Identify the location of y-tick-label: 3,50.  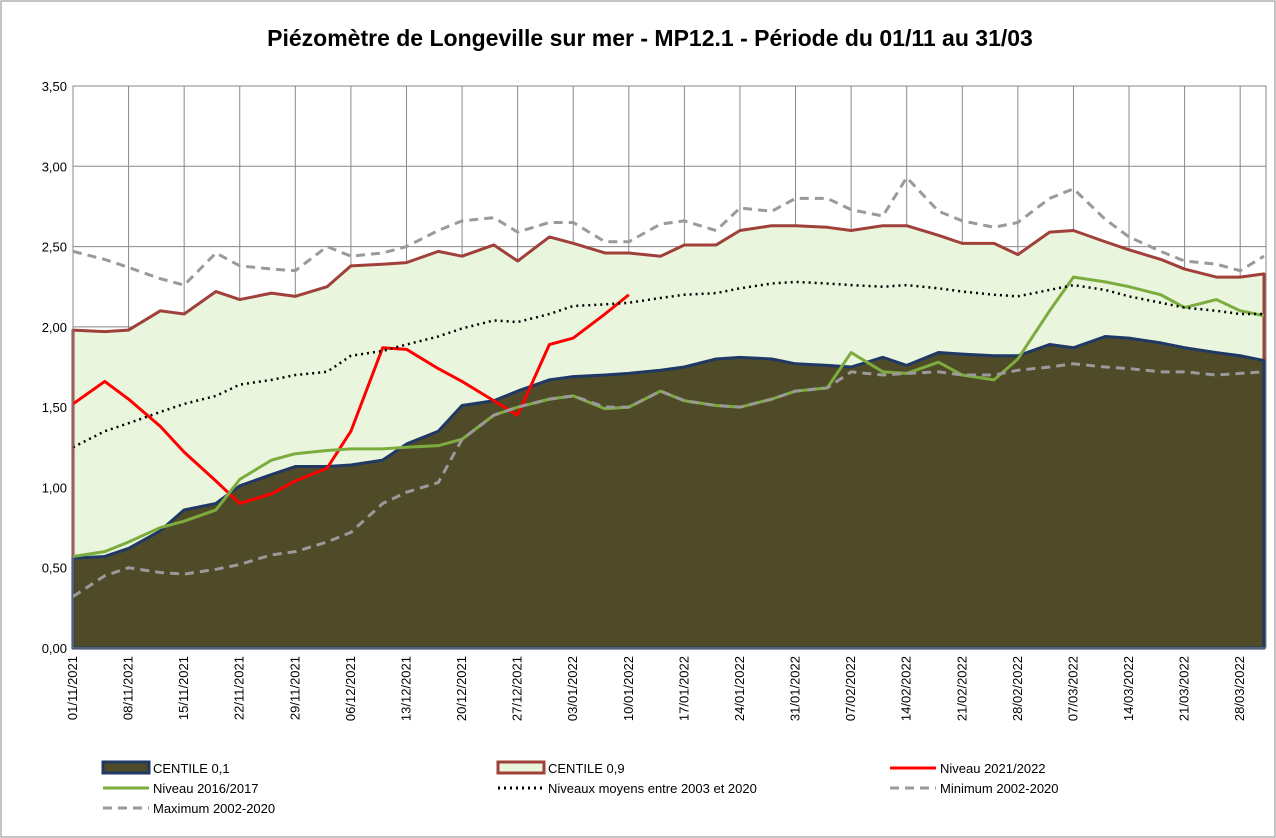
(54, 86).